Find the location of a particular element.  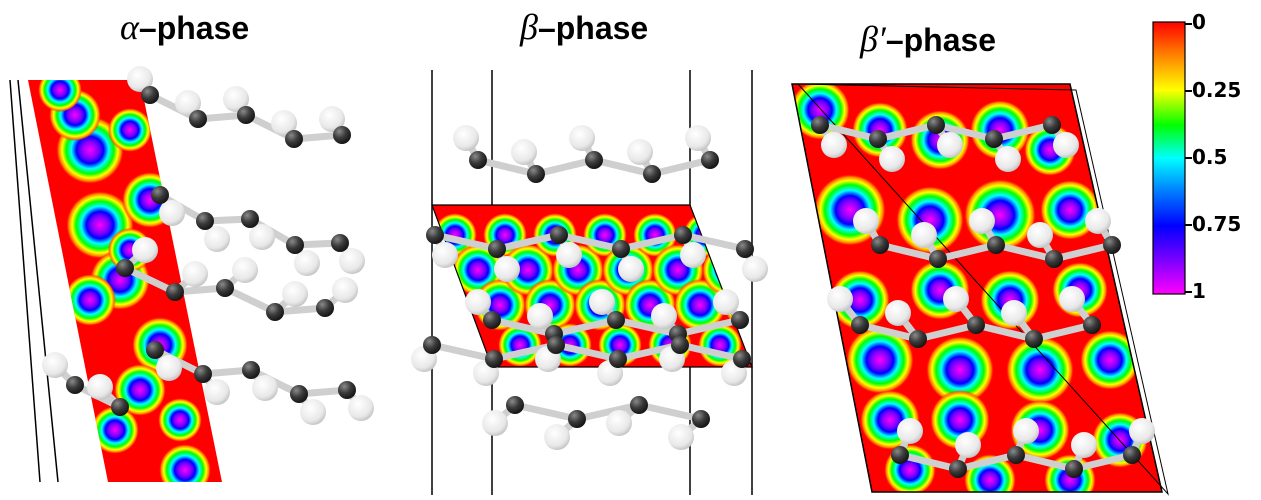

beta-prime-phase-title: β′–phase is located at coordinates (928, 39).